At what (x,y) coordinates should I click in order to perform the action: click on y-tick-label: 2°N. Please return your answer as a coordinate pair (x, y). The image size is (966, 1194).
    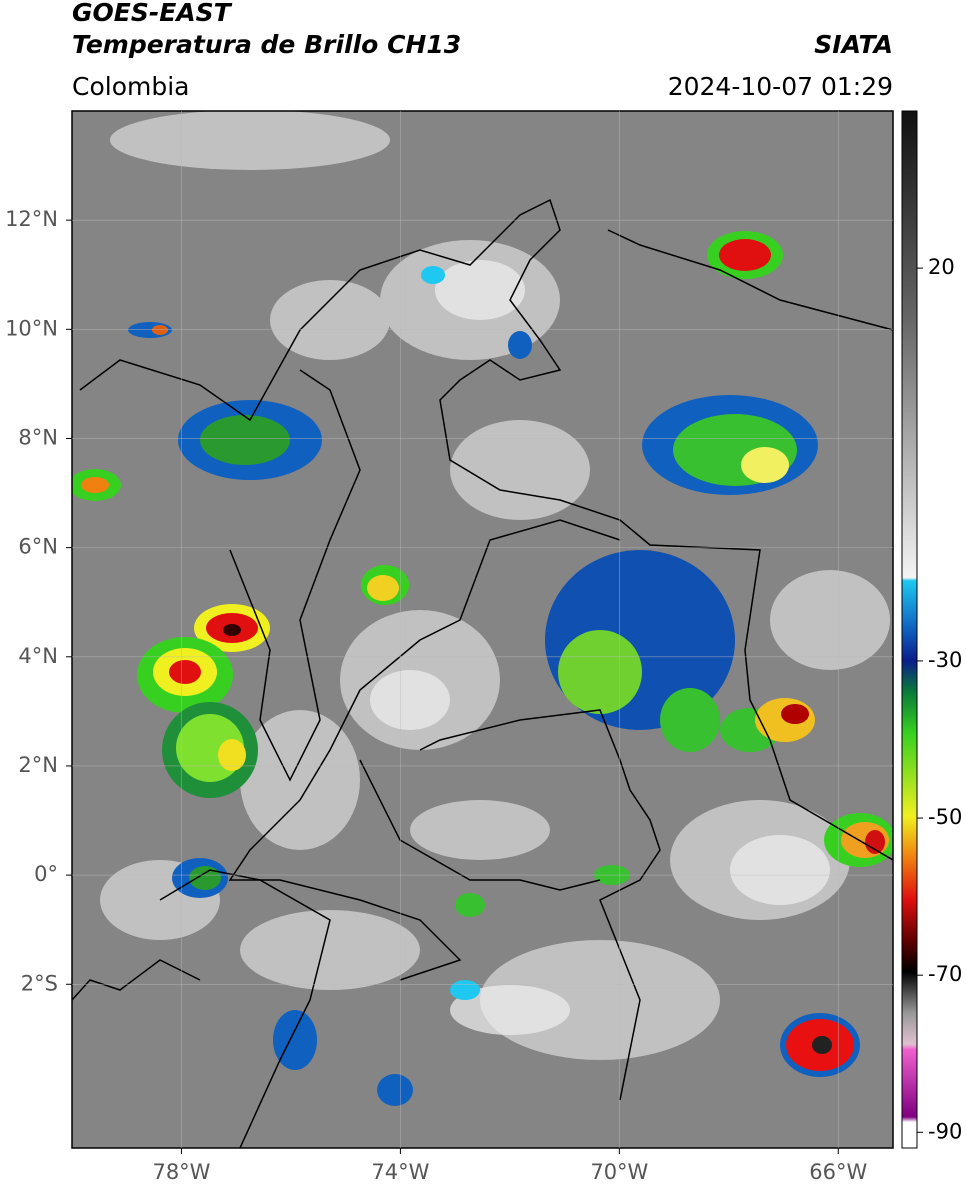
    Looking at the image, I should click on (38, 765).